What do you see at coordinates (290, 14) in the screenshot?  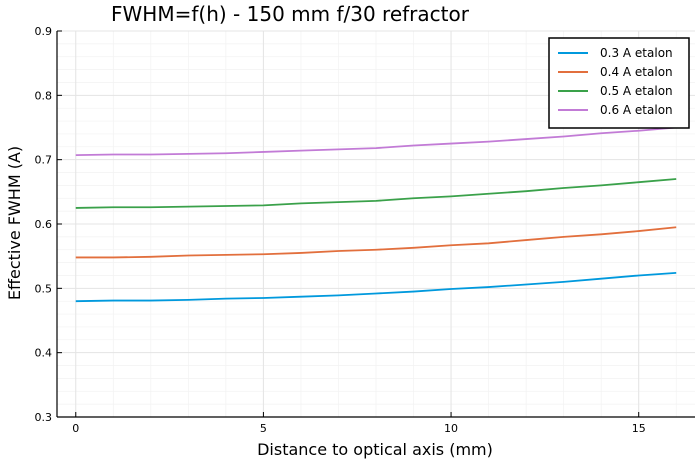 I see `chart-title: FWHM=f(h) - 150 mm f/30 refractor` at bounding box center [290, 14].